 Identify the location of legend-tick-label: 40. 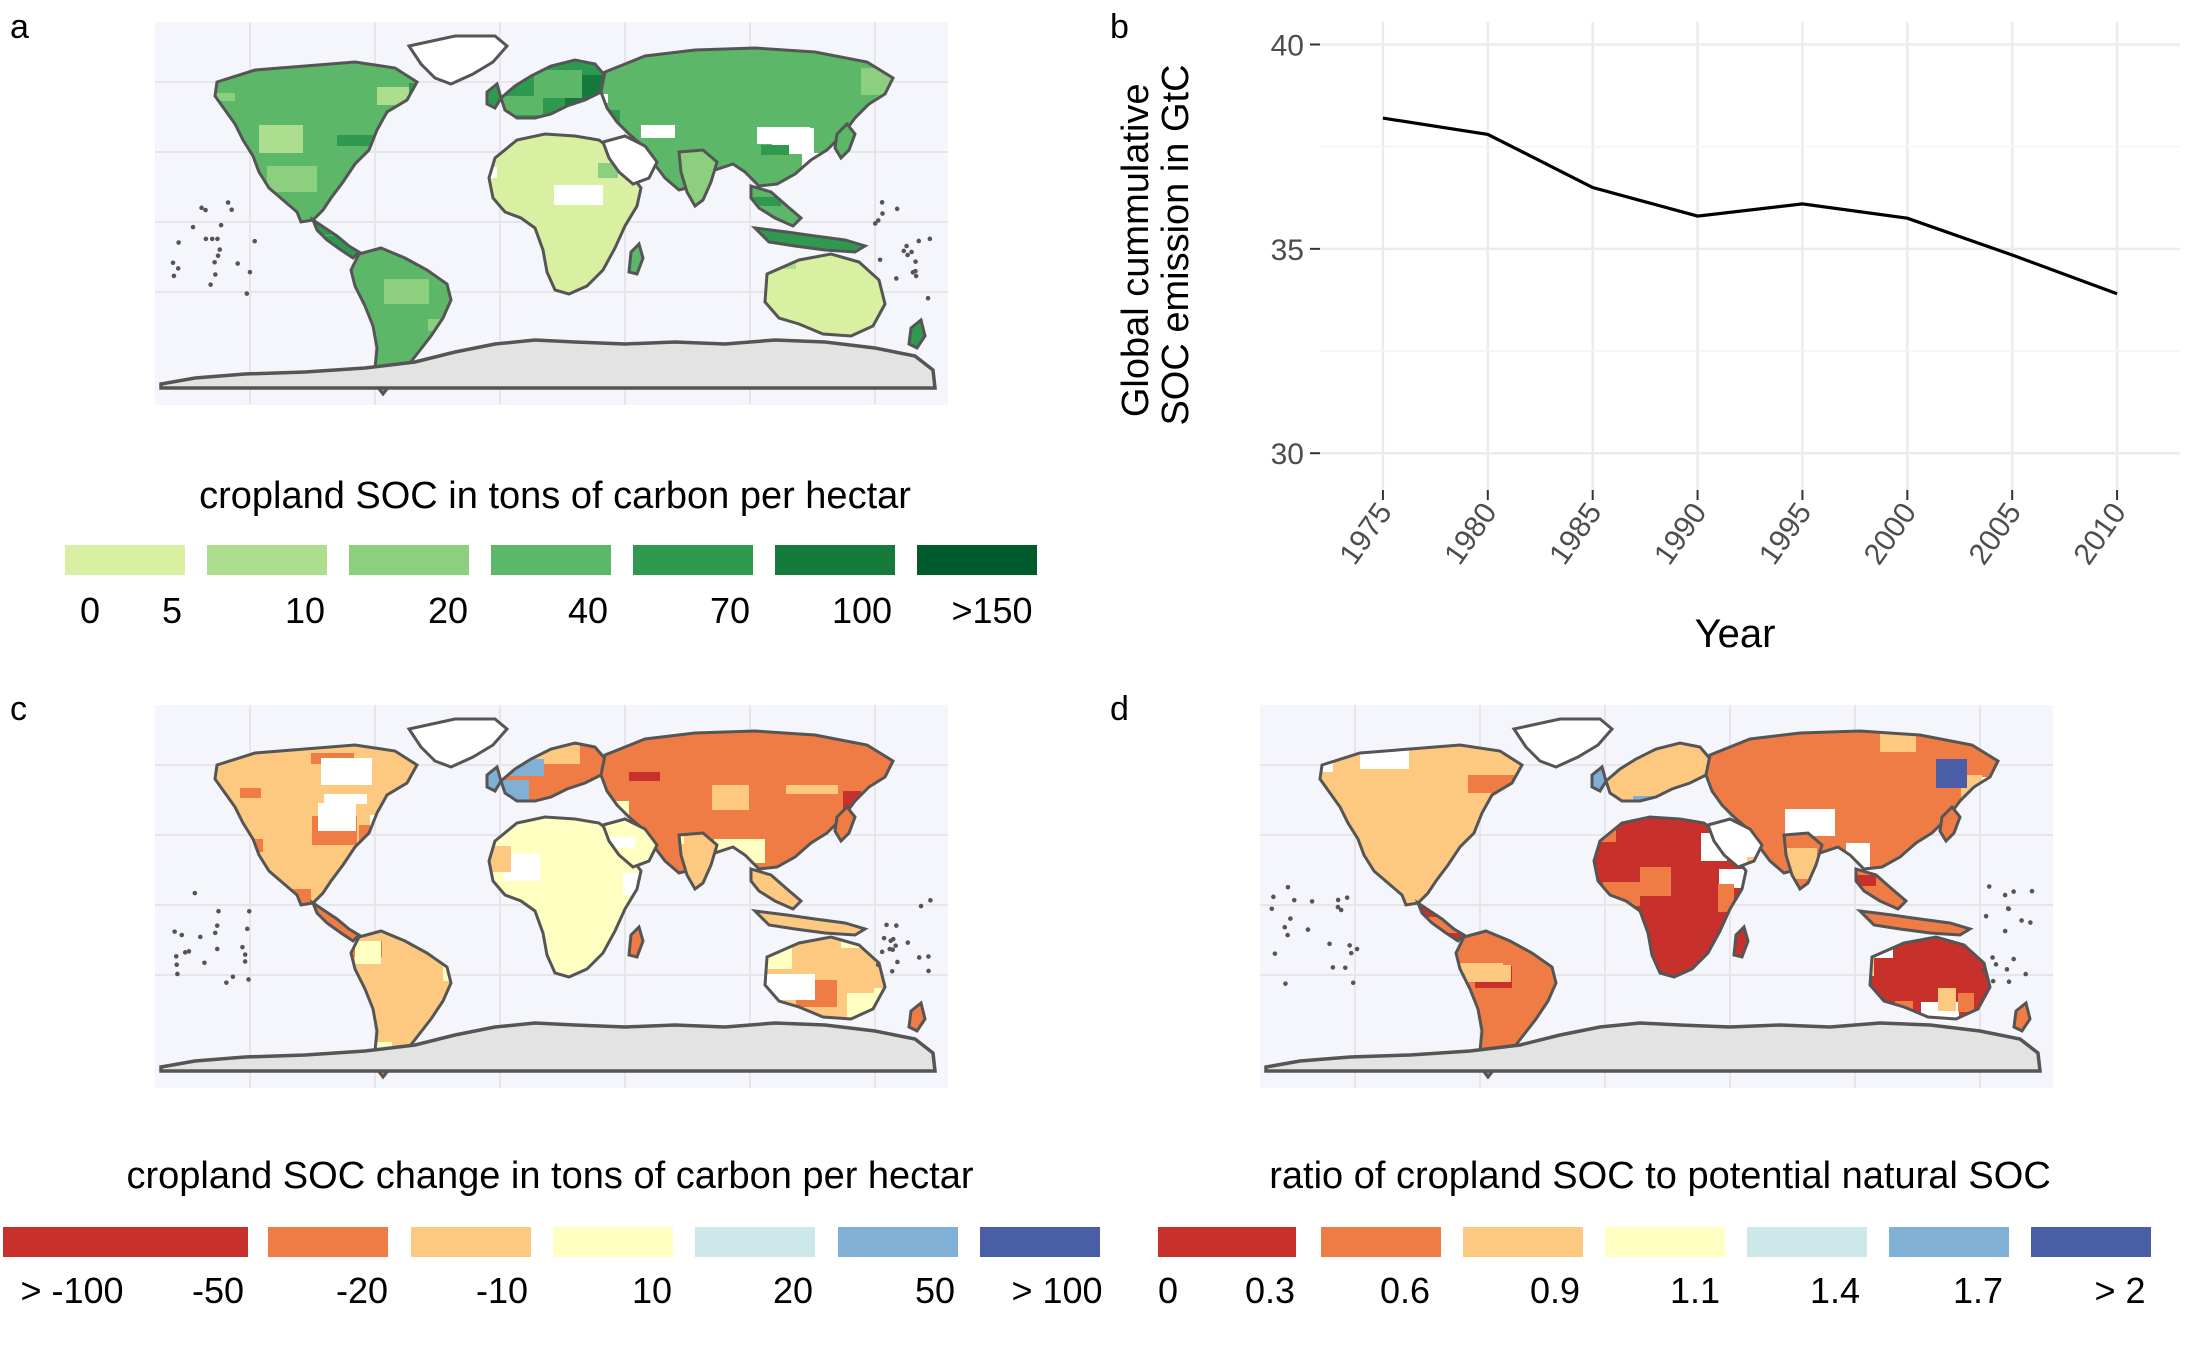
(588, 610).